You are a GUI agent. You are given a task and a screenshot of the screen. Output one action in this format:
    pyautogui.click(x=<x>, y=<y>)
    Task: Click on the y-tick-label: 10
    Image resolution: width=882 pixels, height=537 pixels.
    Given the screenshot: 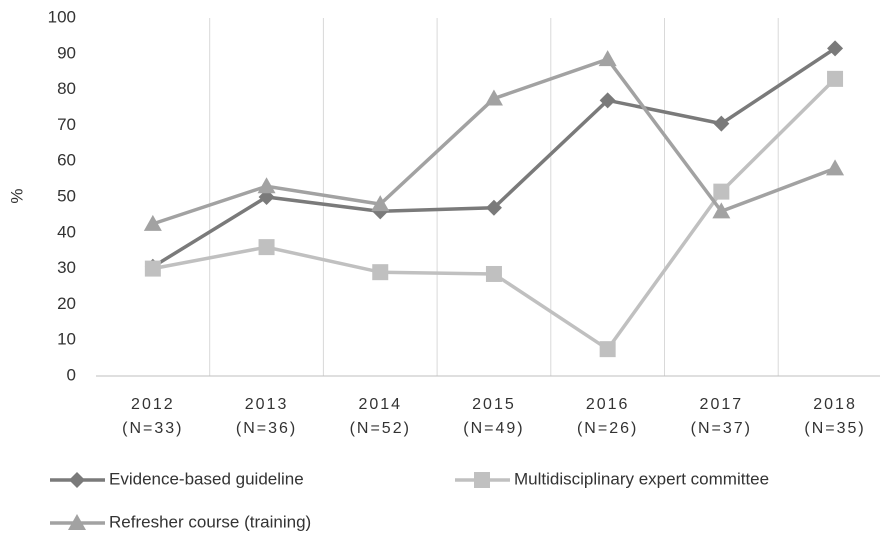 What is the action you would take?
    pyautogui.click(x=66, y=339)
    